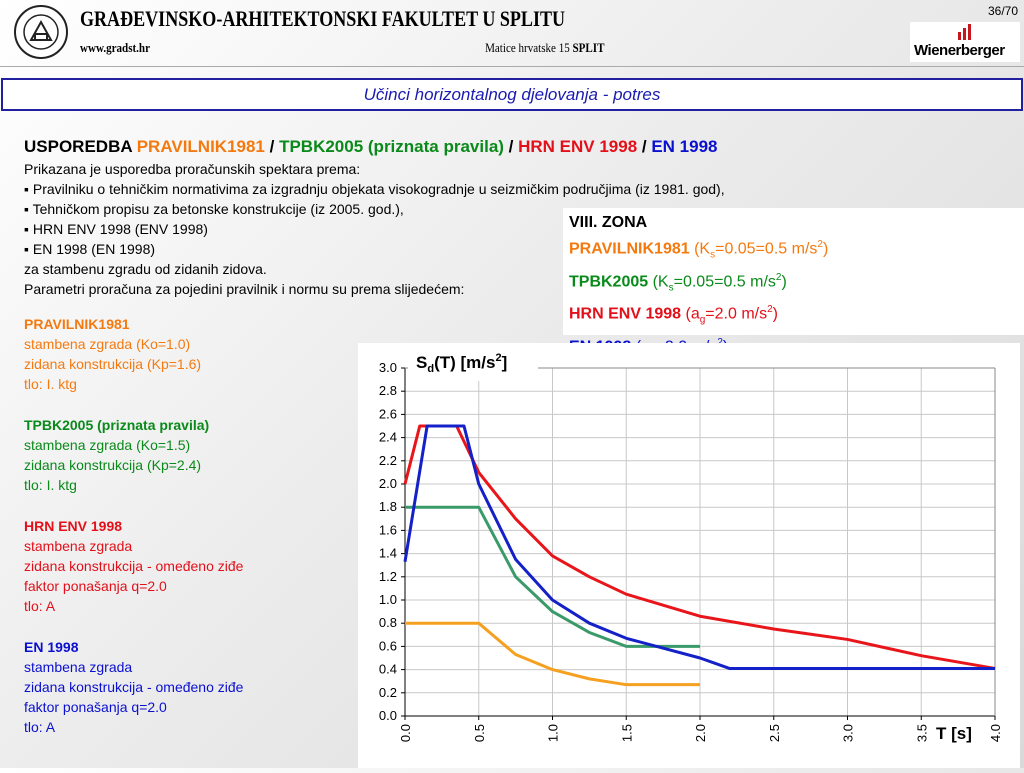  I want to click on group-title: EN 1998, so click(51, 647).